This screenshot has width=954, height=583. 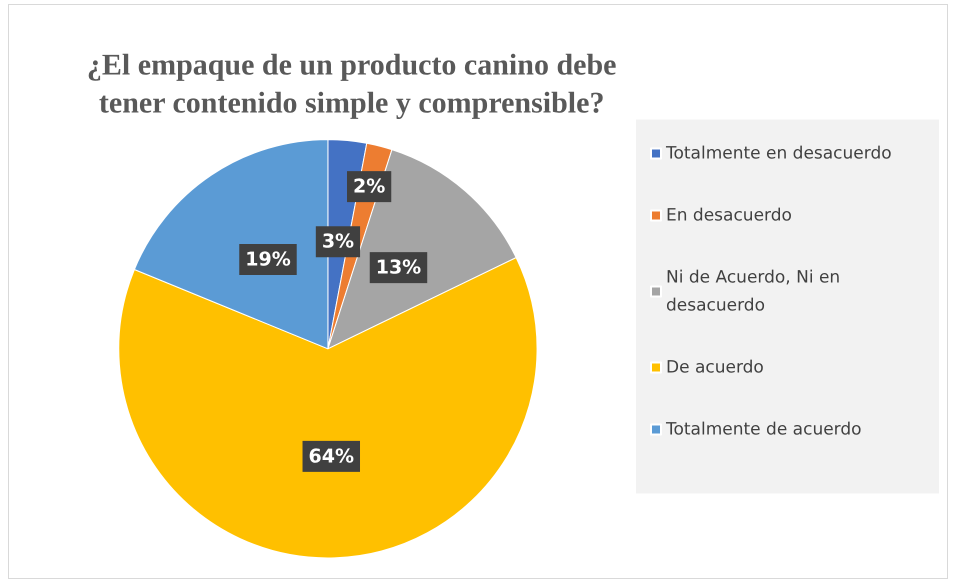 What do you see at coordinates (331, 456) in the screenshot?
I see `data-label: 64%` at bounding box center [331, 456].